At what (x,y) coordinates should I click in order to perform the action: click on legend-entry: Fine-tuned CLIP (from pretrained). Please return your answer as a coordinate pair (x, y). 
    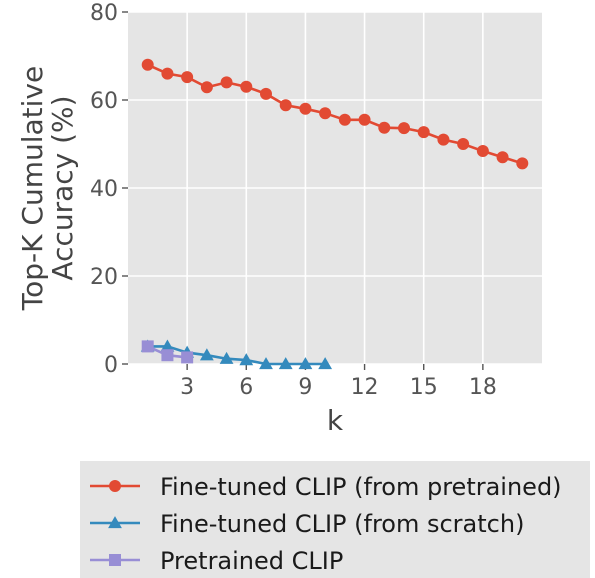
    Looking at the image, I should click on (326, 487).